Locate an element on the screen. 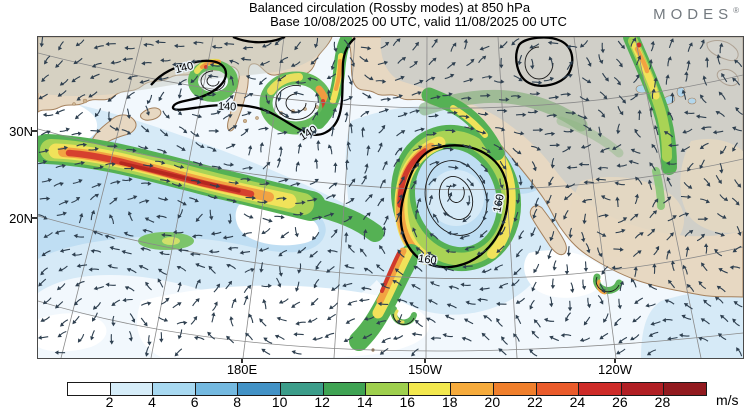 The image size is (750, 408). colorbar-segment is located at coordinates (558, 389).